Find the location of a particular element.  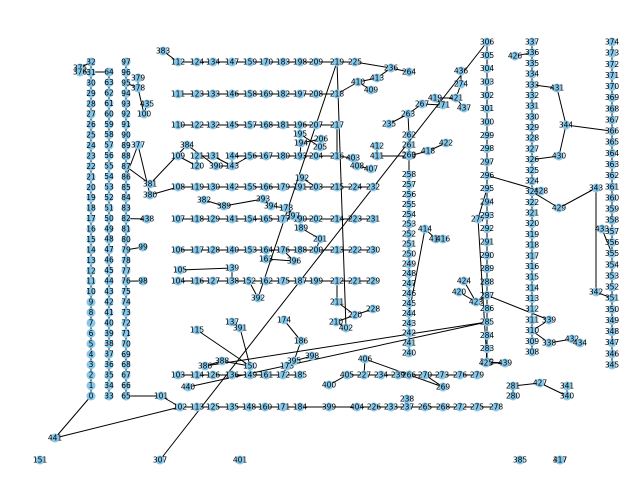

graph-node: 213 is located at coordinates (337, 250).